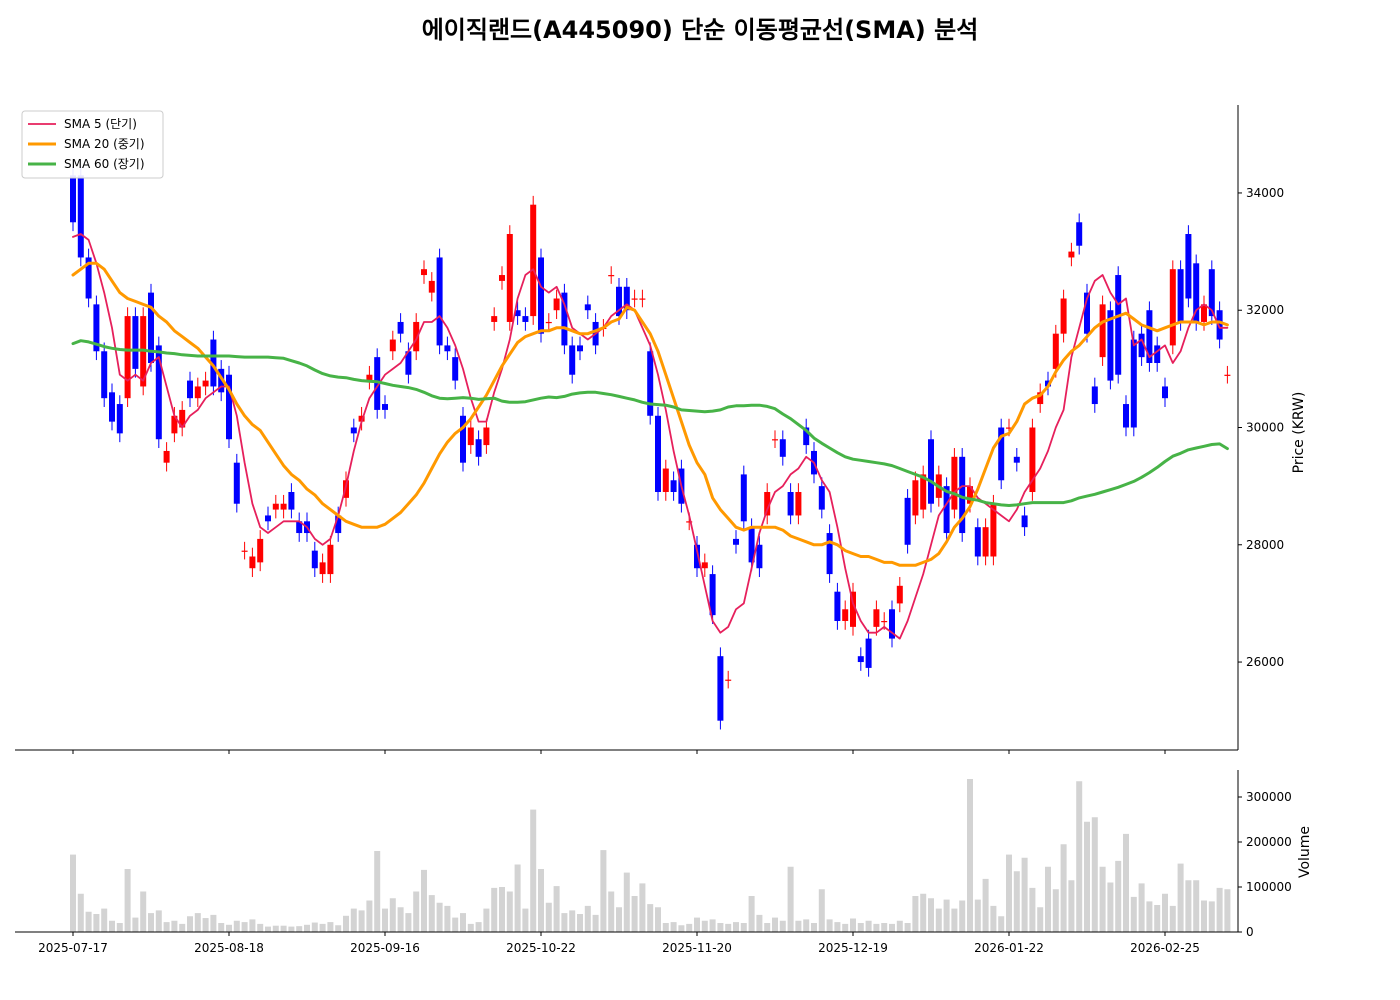 This screenshot has height=1000, width=1400. Describe the element at coordinates (104, 164) in the screenshot. I see `legend-label-2: SMA 60 (장기)` at that location.